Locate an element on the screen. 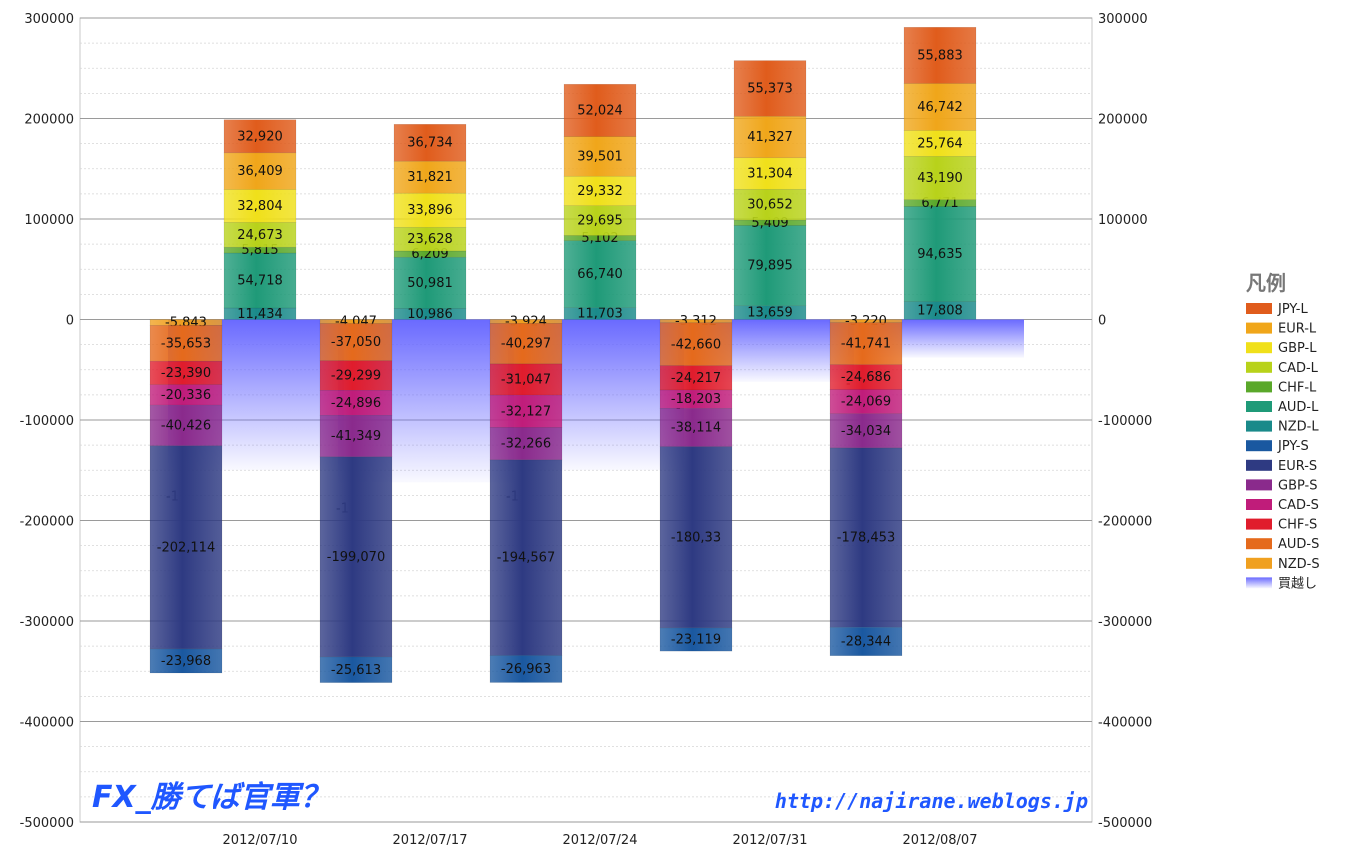  segment-label: 30,652 is located at coordinates (770, 205).